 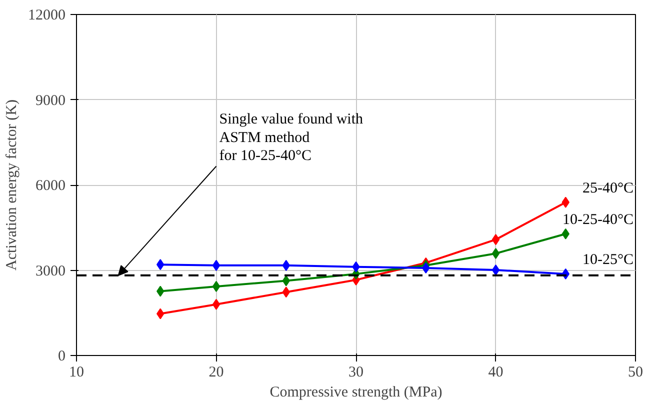 I want to click on x-axis-title: Compressive strength (MPa), so click(x=356, y=392).